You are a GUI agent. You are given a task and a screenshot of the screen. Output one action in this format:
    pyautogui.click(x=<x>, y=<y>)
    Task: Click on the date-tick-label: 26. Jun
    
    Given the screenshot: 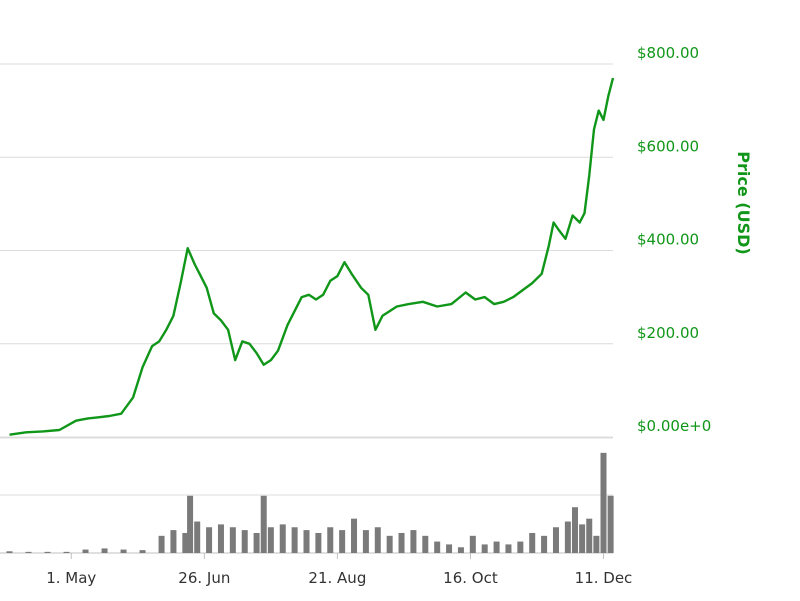 What is the action you would take?
    pyautogui.click(x=204, y=578)
    